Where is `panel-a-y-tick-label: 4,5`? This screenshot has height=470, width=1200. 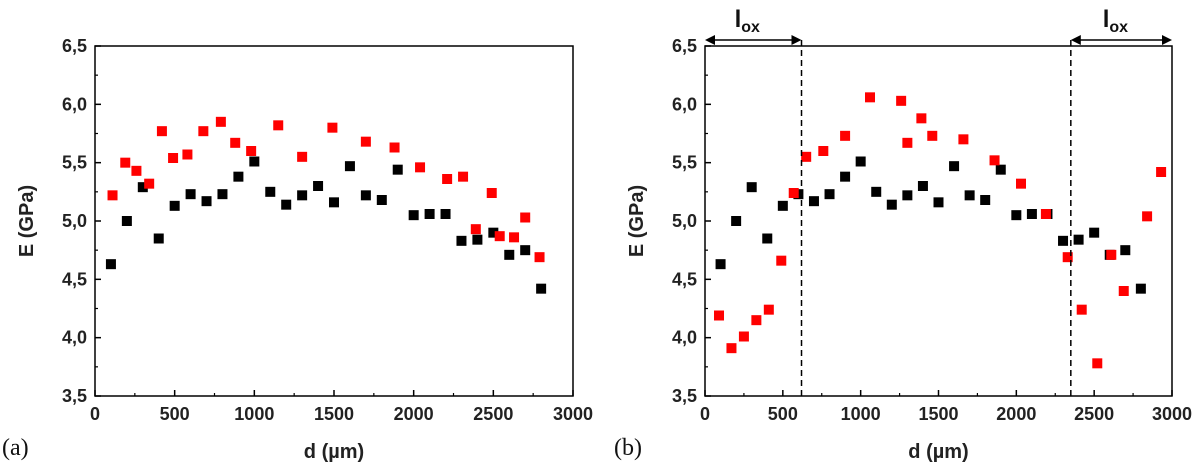
panel-a-y-tick-label: 4,5 is located at coordinates (74, 279).